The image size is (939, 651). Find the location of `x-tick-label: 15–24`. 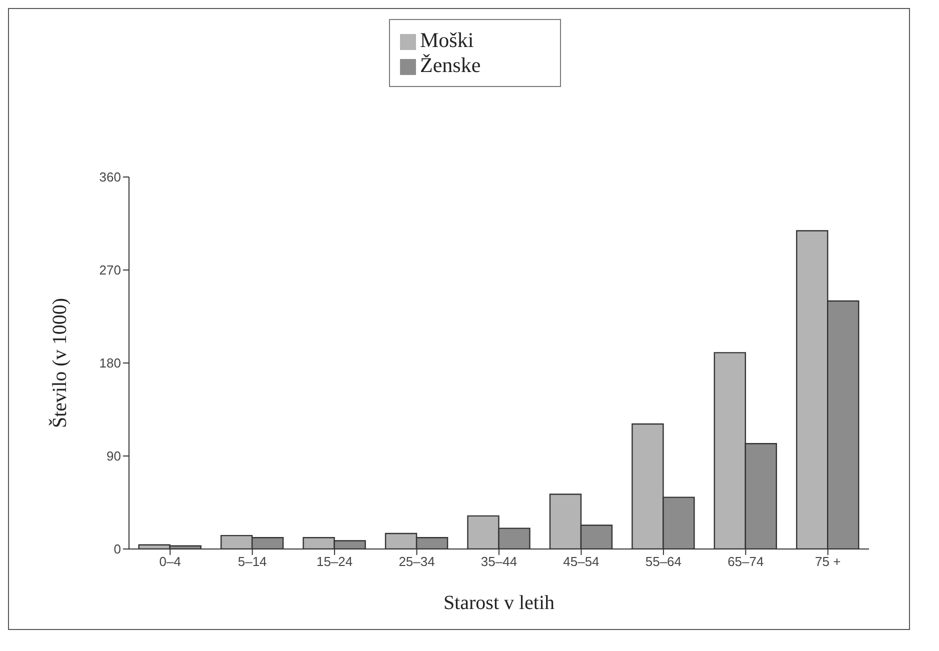

x-tick-label: 15–24 is located at coordinates (334, 562).